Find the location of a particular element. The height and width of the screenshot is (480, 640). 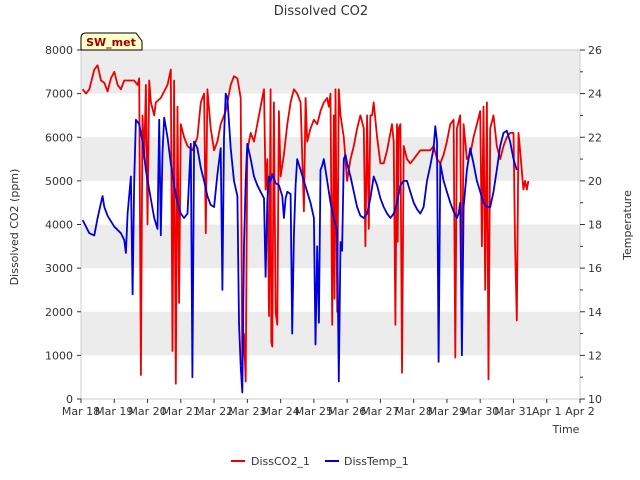

y2-tick-label: 16 is located at coordinates (595, 268).